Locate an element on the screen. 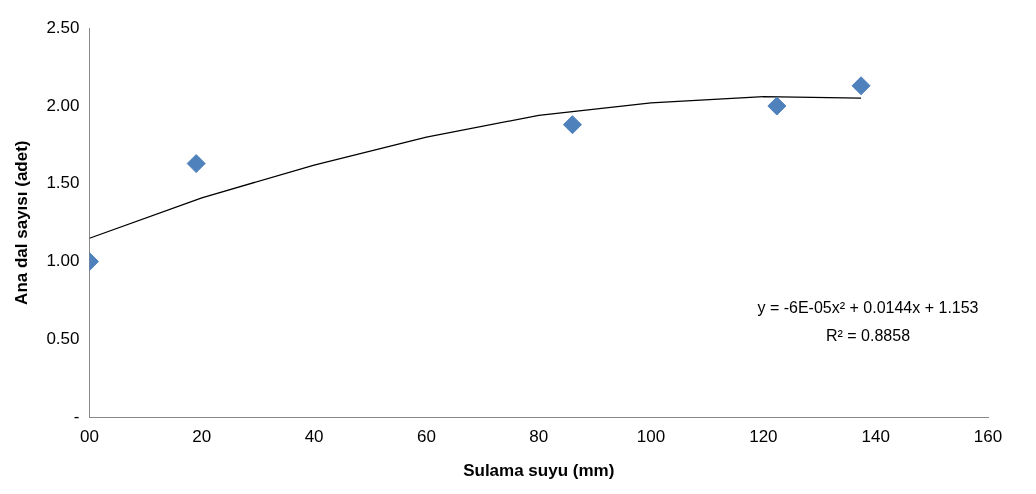 This screenshot has width=1036, height=494. y-tick-label: 2.50 is located at coordinates (63, 27).